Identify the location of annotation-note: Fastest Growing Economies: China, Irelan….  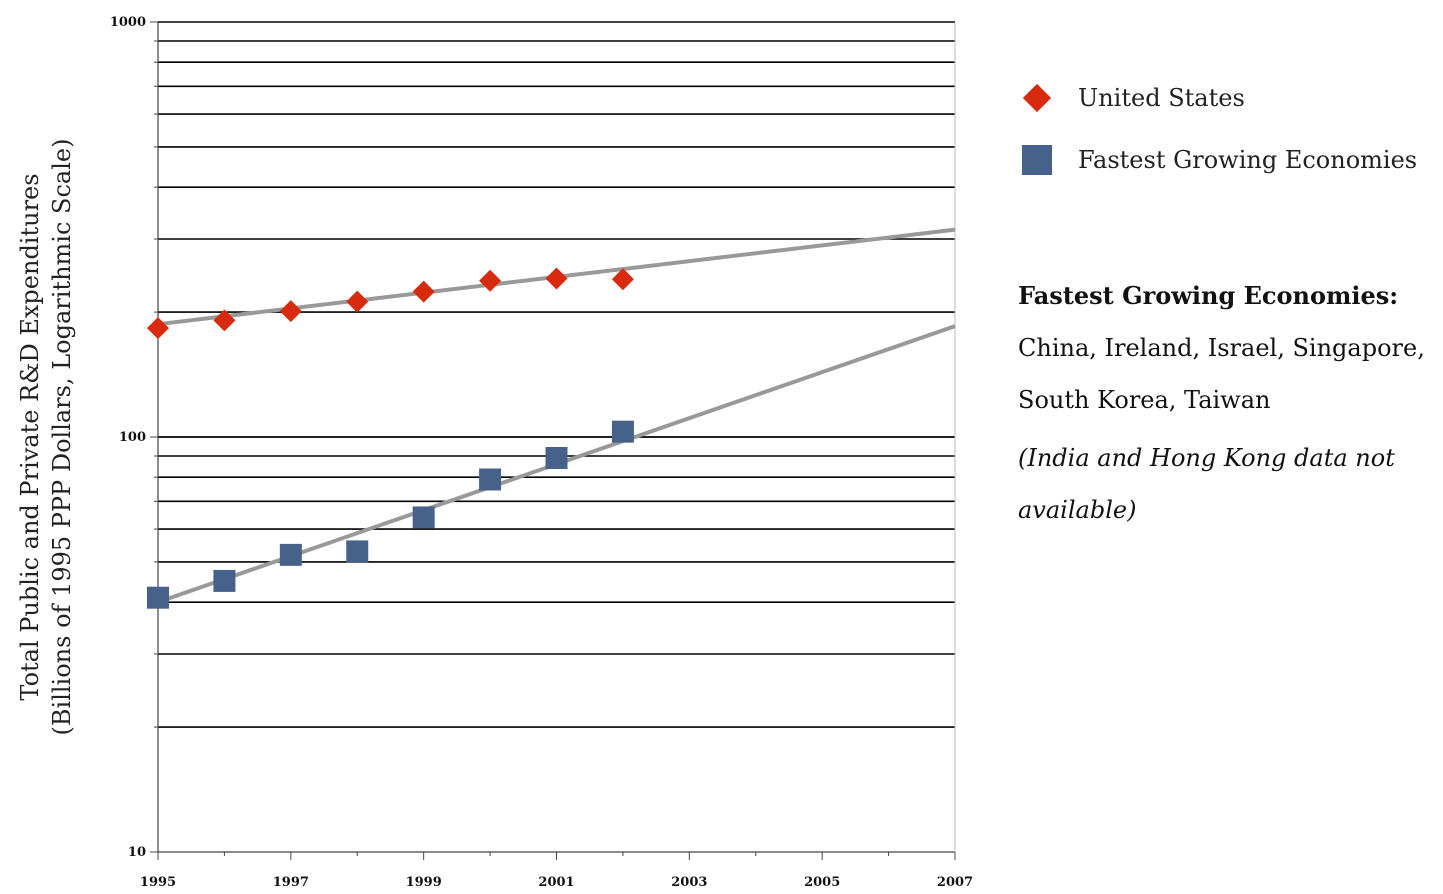
(1230, 403).